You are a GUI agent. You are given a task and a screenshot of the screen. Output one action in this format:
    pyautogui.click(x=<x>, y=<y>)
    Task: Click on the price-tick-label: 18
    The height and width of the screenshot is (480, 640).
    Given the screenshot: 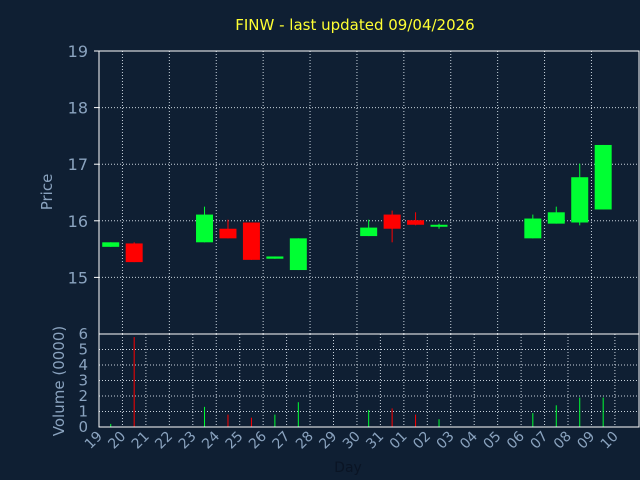 What is the action you would take?
    pyautogui.click(x=78, y=108)
    